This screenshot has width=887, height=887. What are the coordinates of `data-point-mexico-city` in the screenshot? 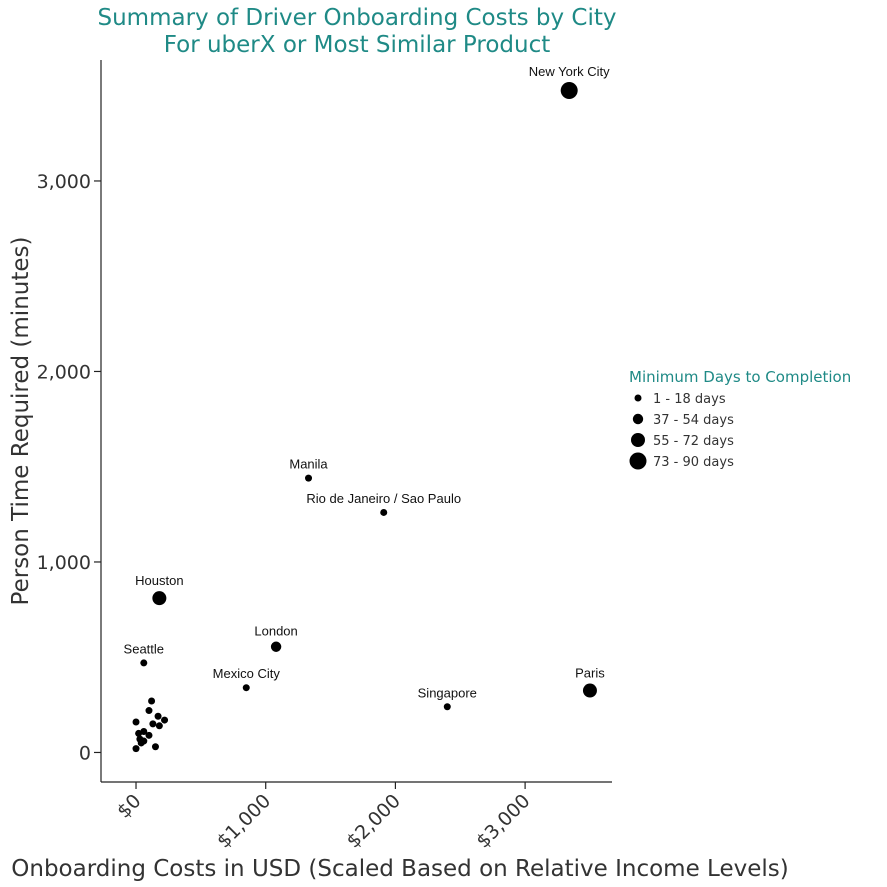 It's located at (246, 688).